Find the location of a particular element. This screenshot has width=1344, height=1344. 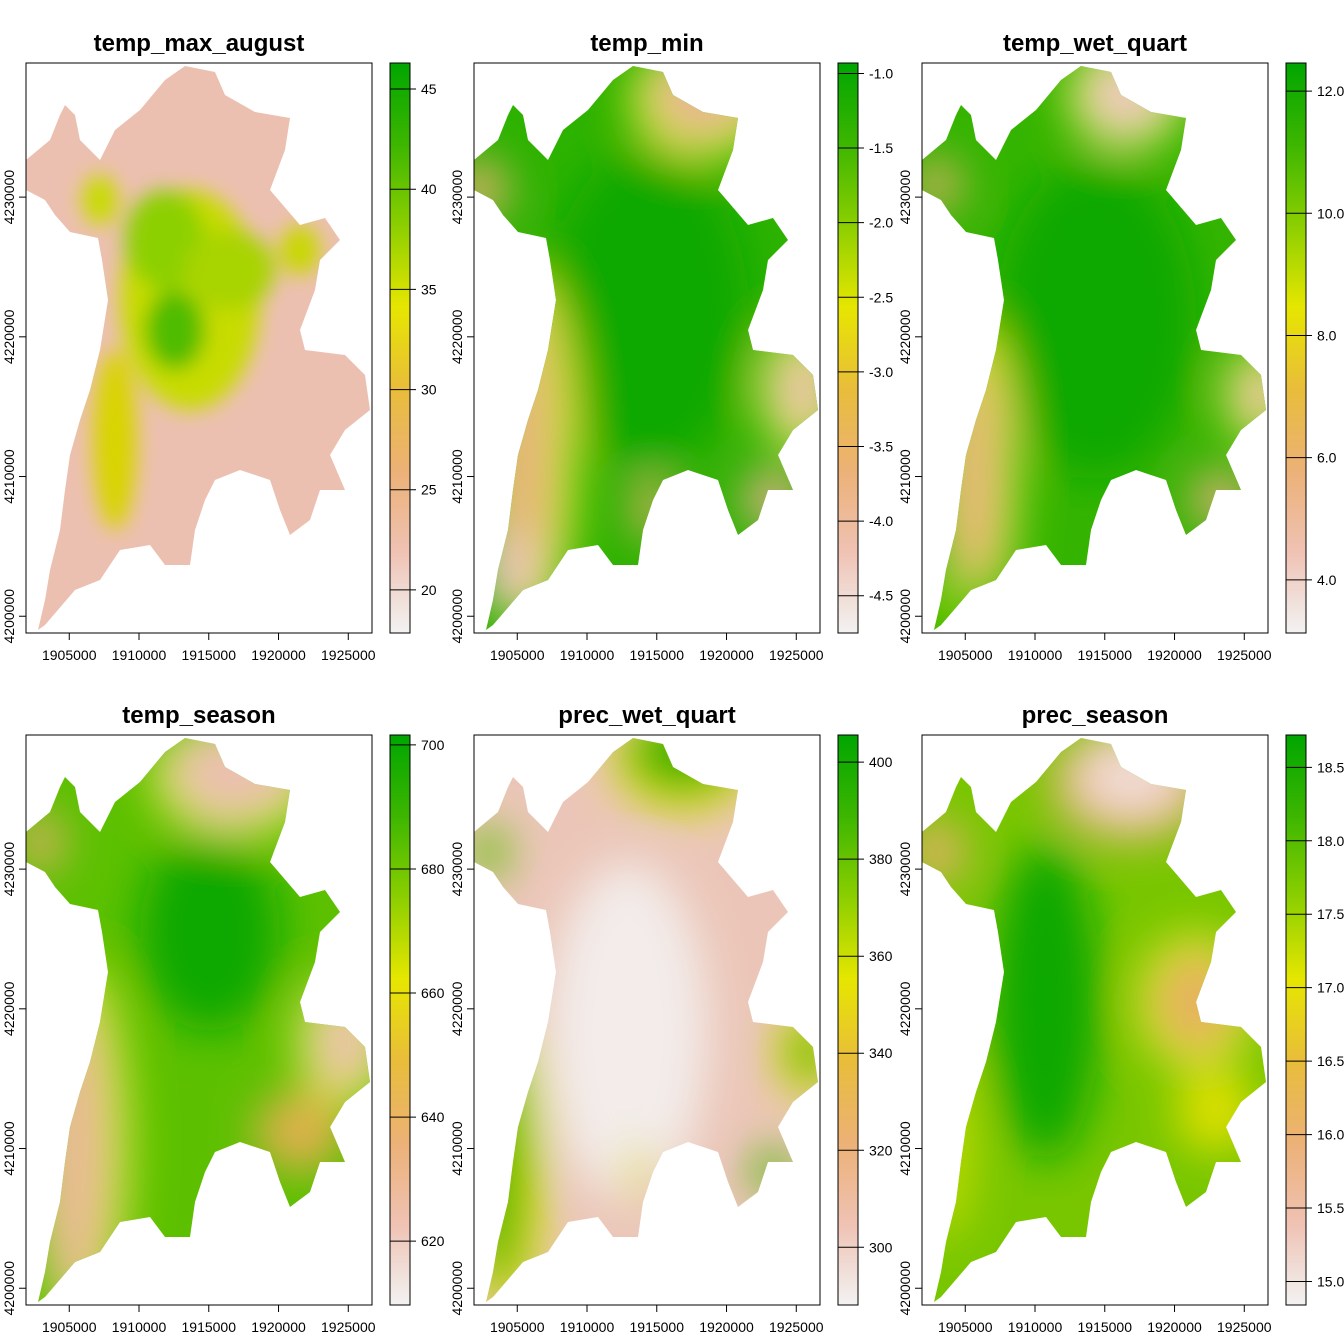

legend-tick-label: 10.0 is located at coordinates (1330, 213).